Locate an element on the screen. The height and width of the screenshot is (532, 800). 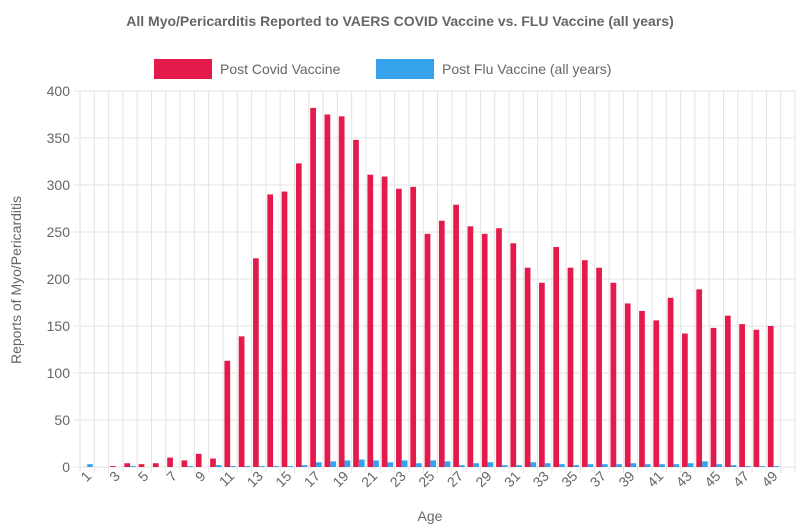
x-tick-label: 39 is located at coordinates (626, 479).